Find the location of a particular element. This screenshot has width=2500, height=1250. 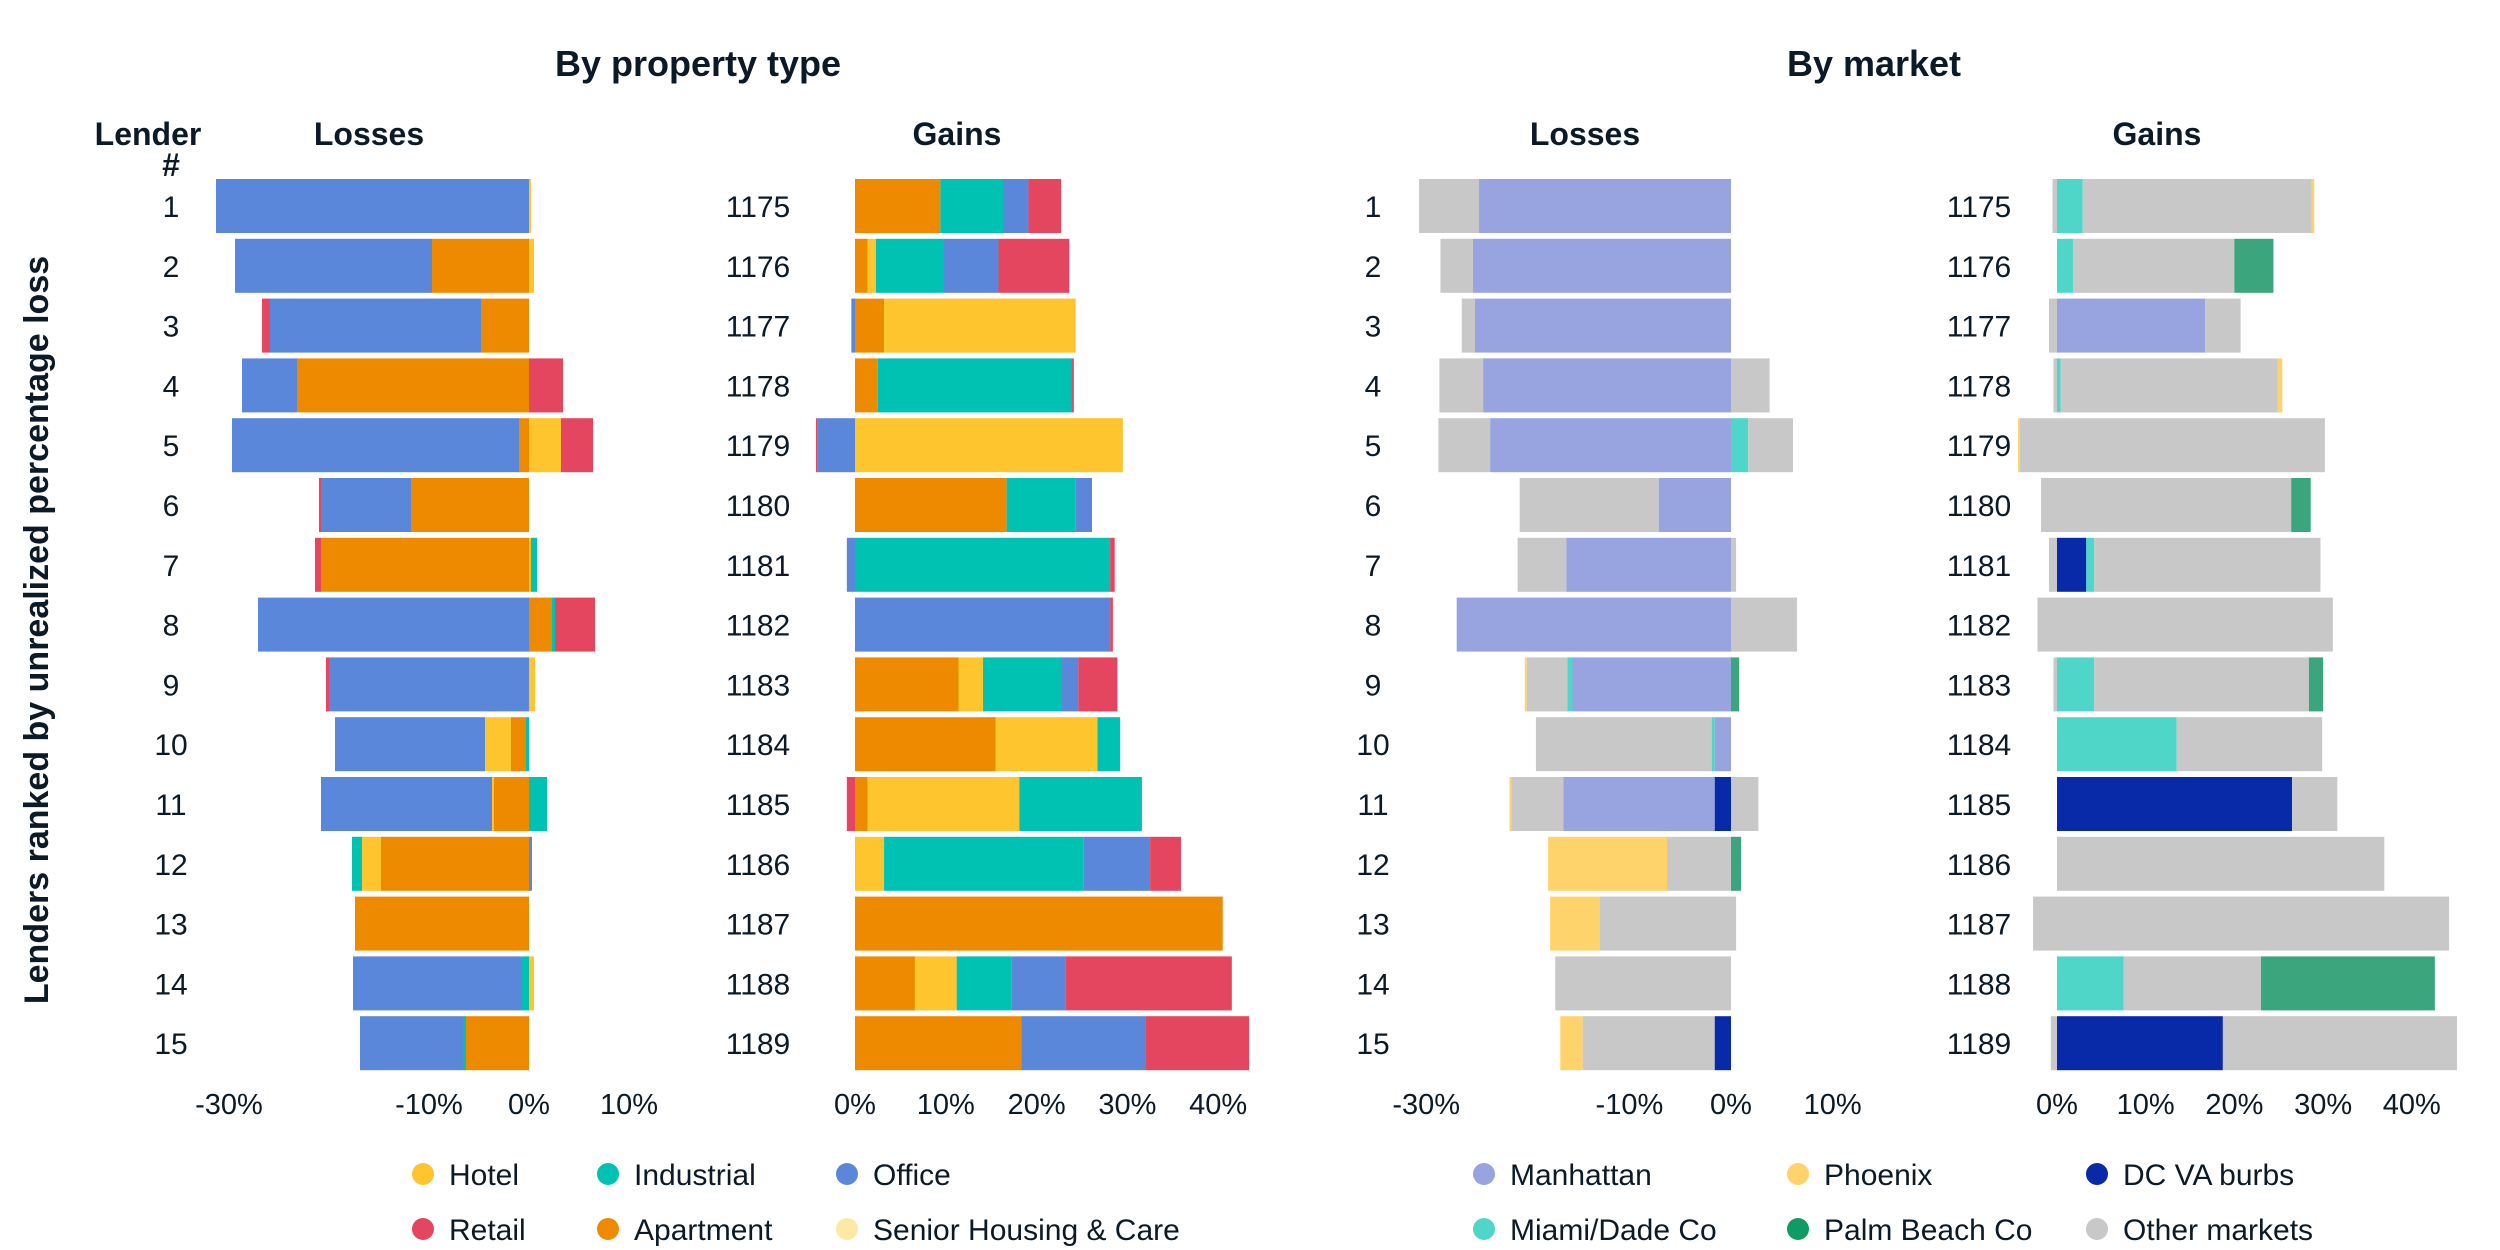

bar-segment-palm-beach-co is located at coordinates (2254, 265).